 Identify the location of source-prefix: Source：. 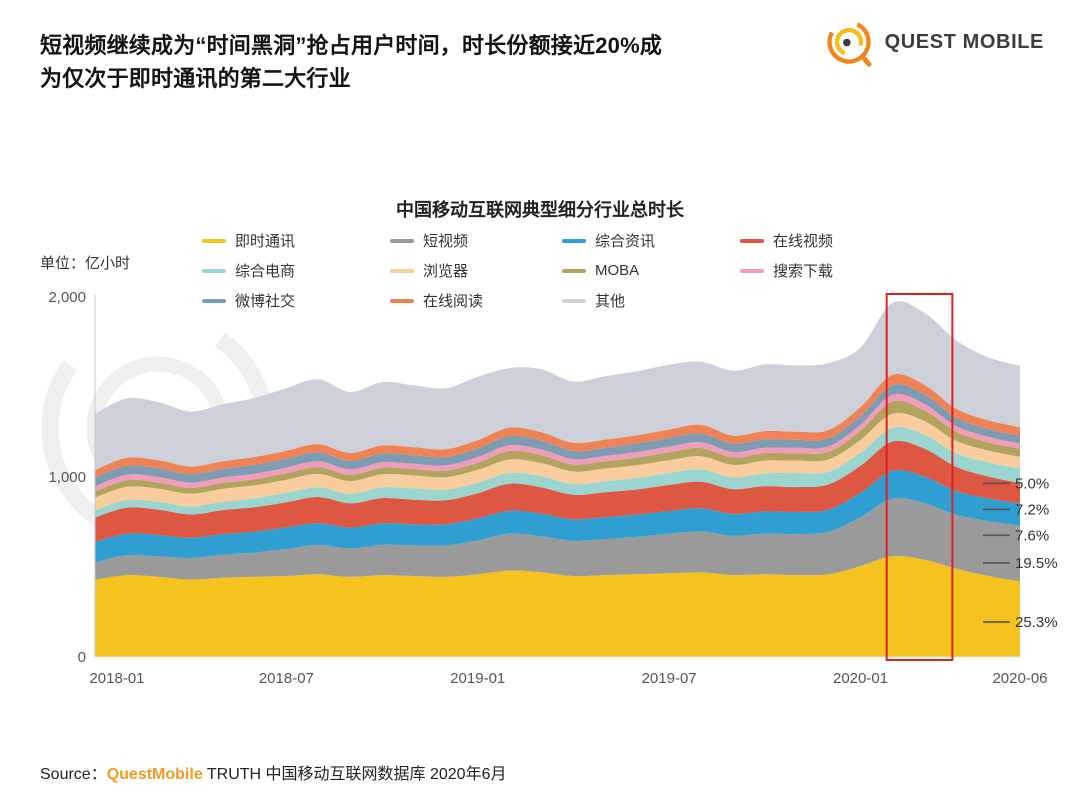
(73, 774).